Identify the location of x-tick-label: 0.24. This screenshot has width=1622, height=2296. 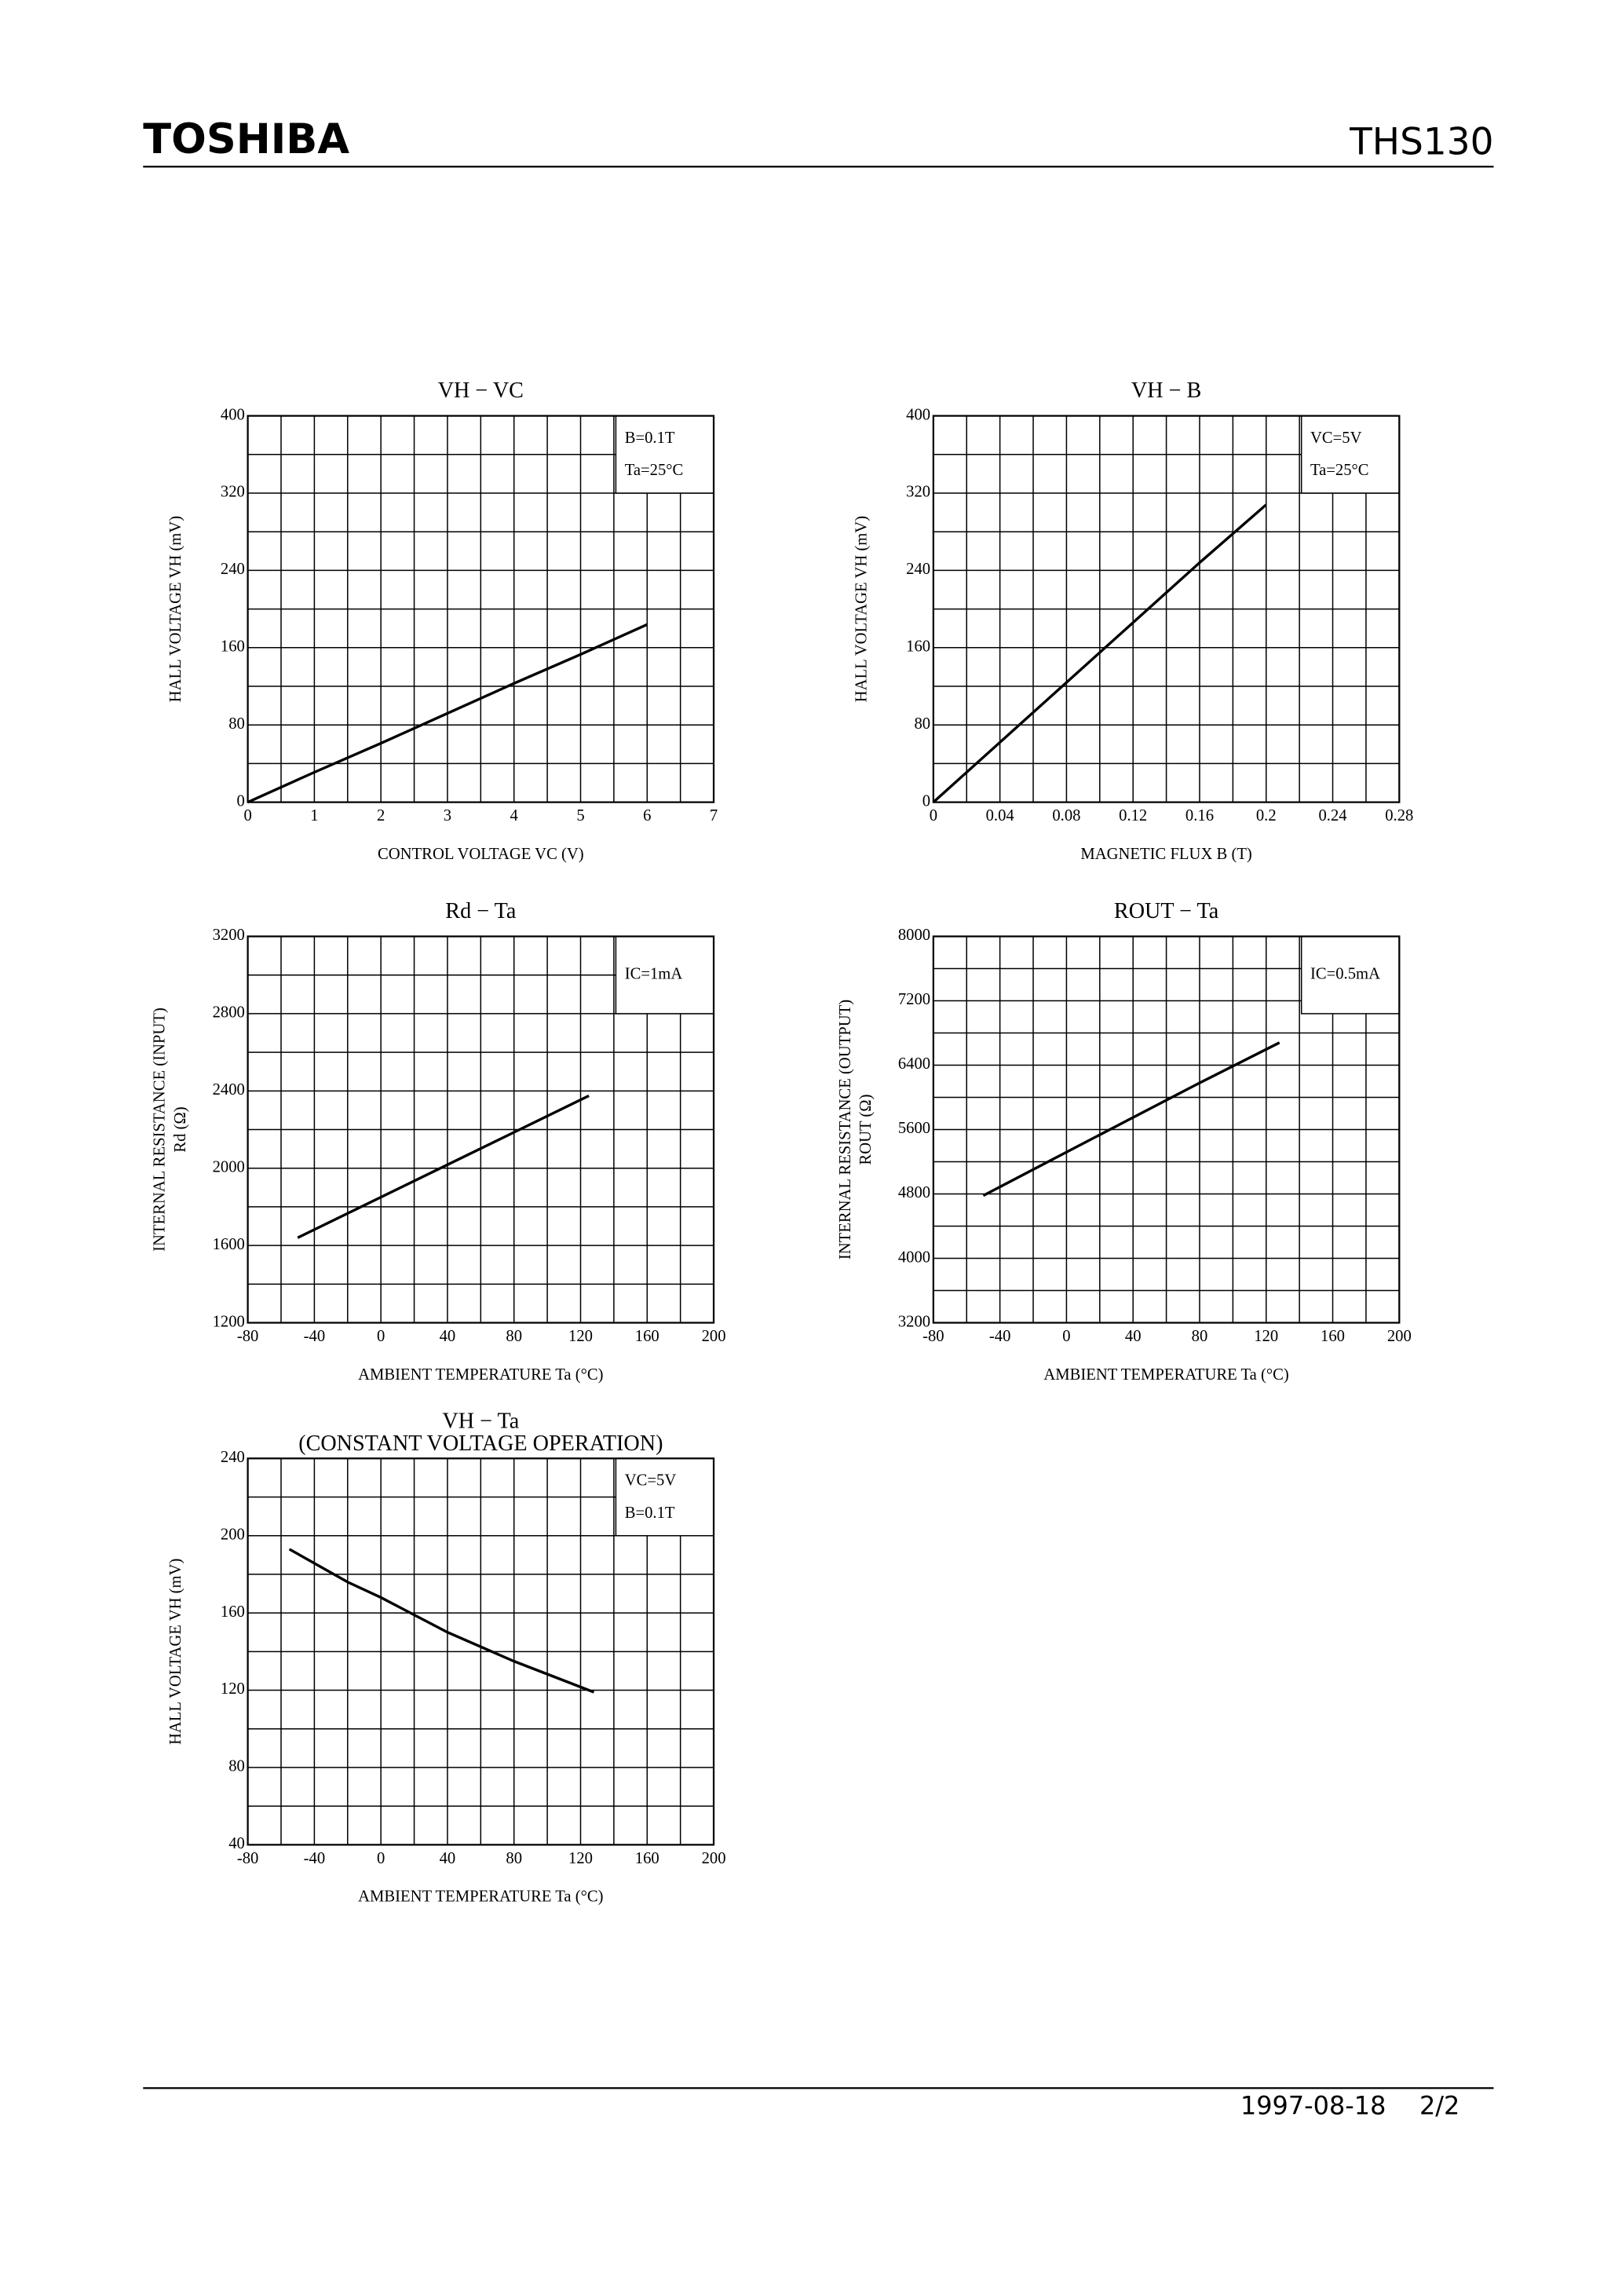
(1332, 816).